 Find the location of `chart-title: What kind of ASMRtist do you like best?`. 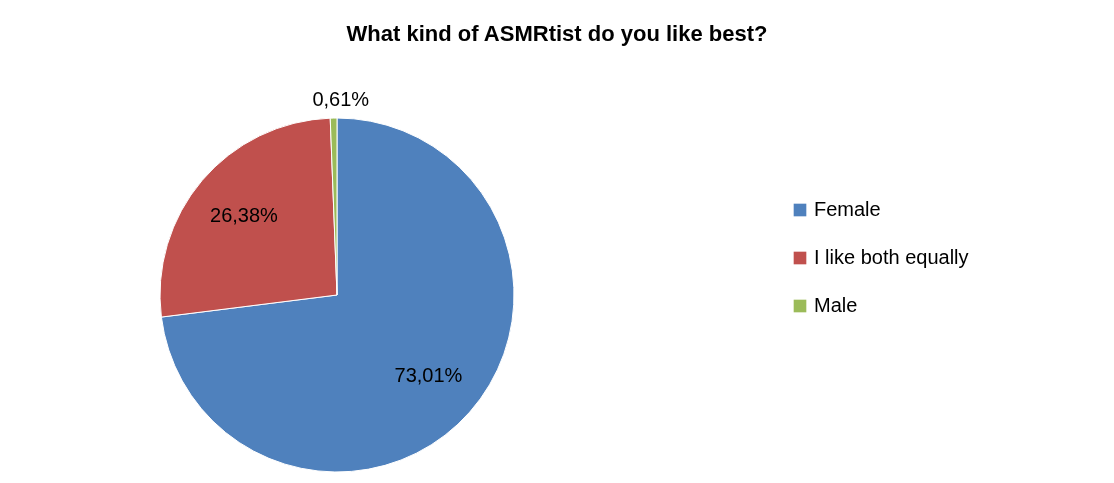

chart-title: What kind of ASMRtist do you like best? is located at coordinates (557, 33).